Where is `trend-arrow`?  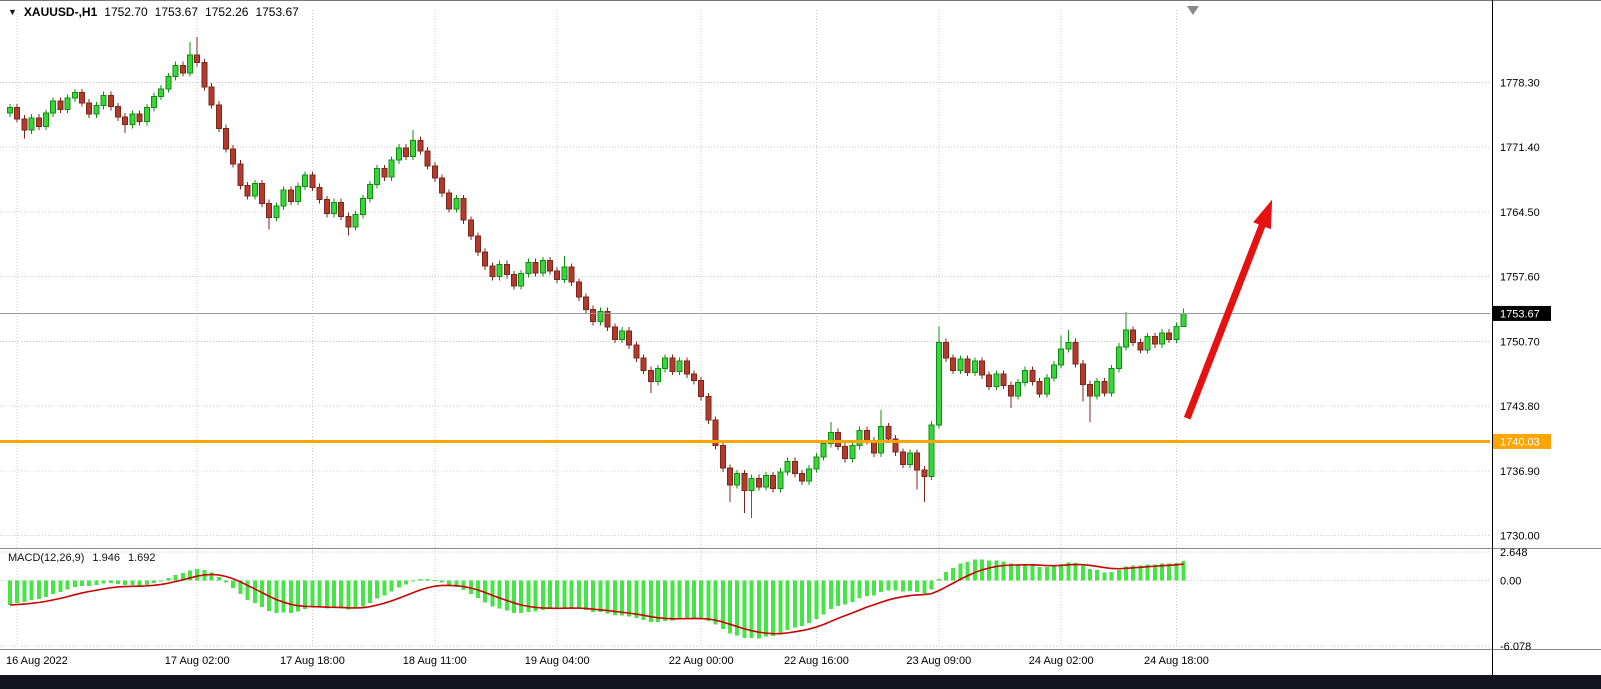 trend-arrow is located at coordinates (1228, 309).